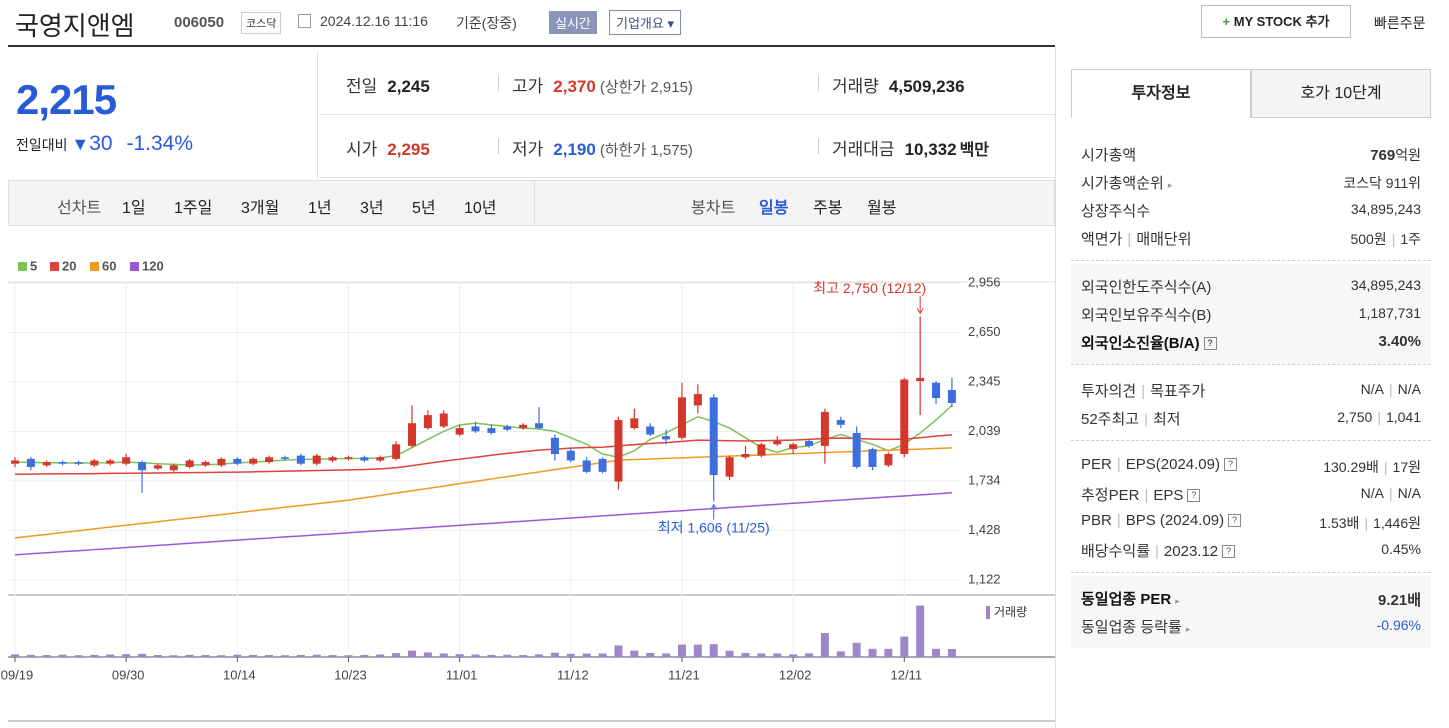  I want to click on overview-button: 기업개요 ▾, so click(645, 22).